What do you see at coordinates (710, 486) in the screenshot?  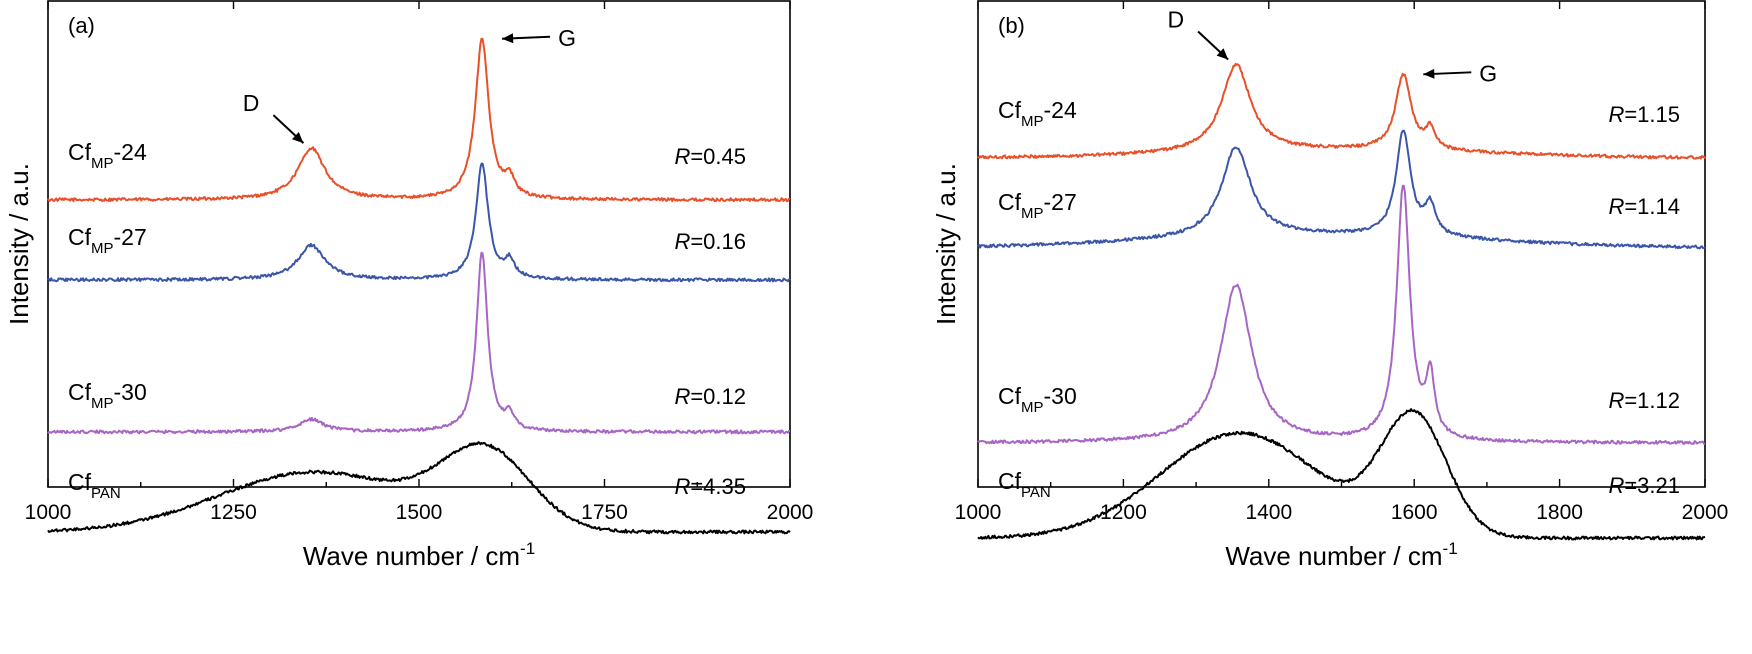 I see `ratio-annotation: R=4.35` at bounding box center [710, 486].